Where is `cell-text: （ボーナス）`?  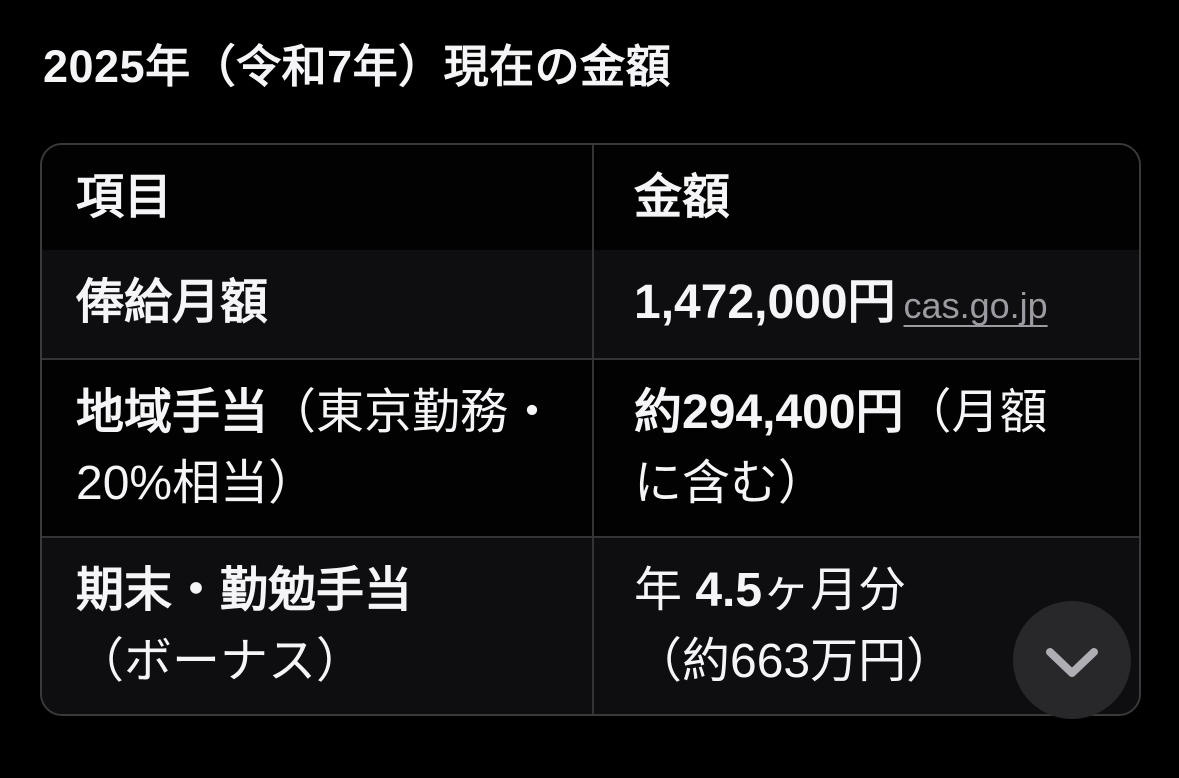
cell-text: （ボーナス） is located at coordinates (220, 661).